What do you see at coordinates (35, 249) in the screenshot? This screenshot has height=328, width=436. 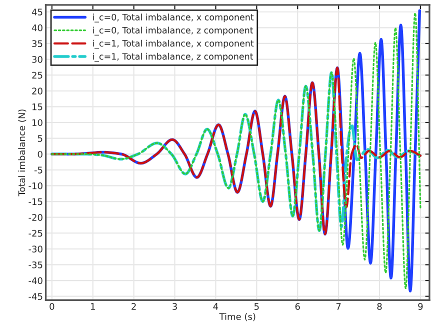 I see `y-tick-label: -30` at bounding box center [35, 249].